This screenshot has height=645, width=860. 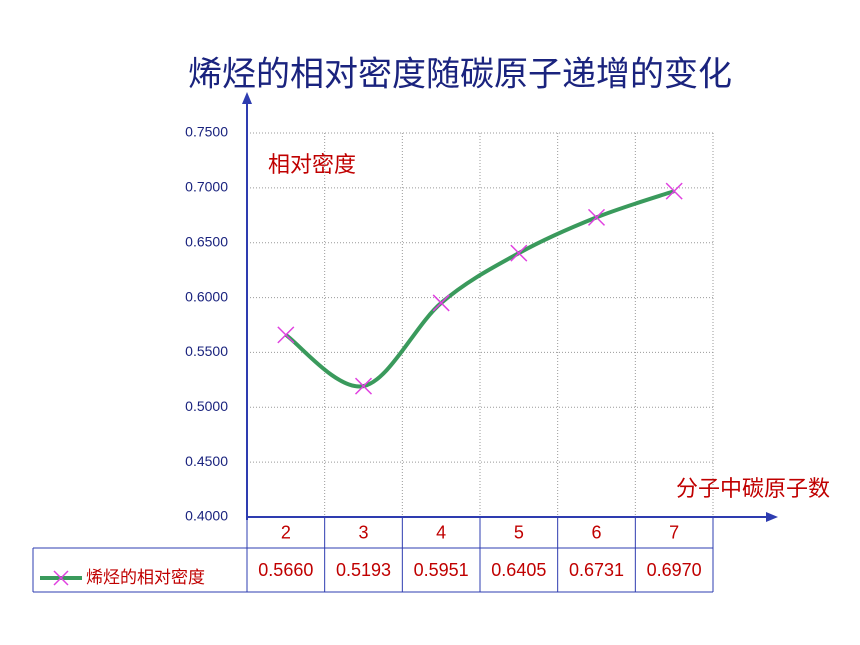 I want to click on y-tick-label: 0.7000, so click(x=206, y=187).